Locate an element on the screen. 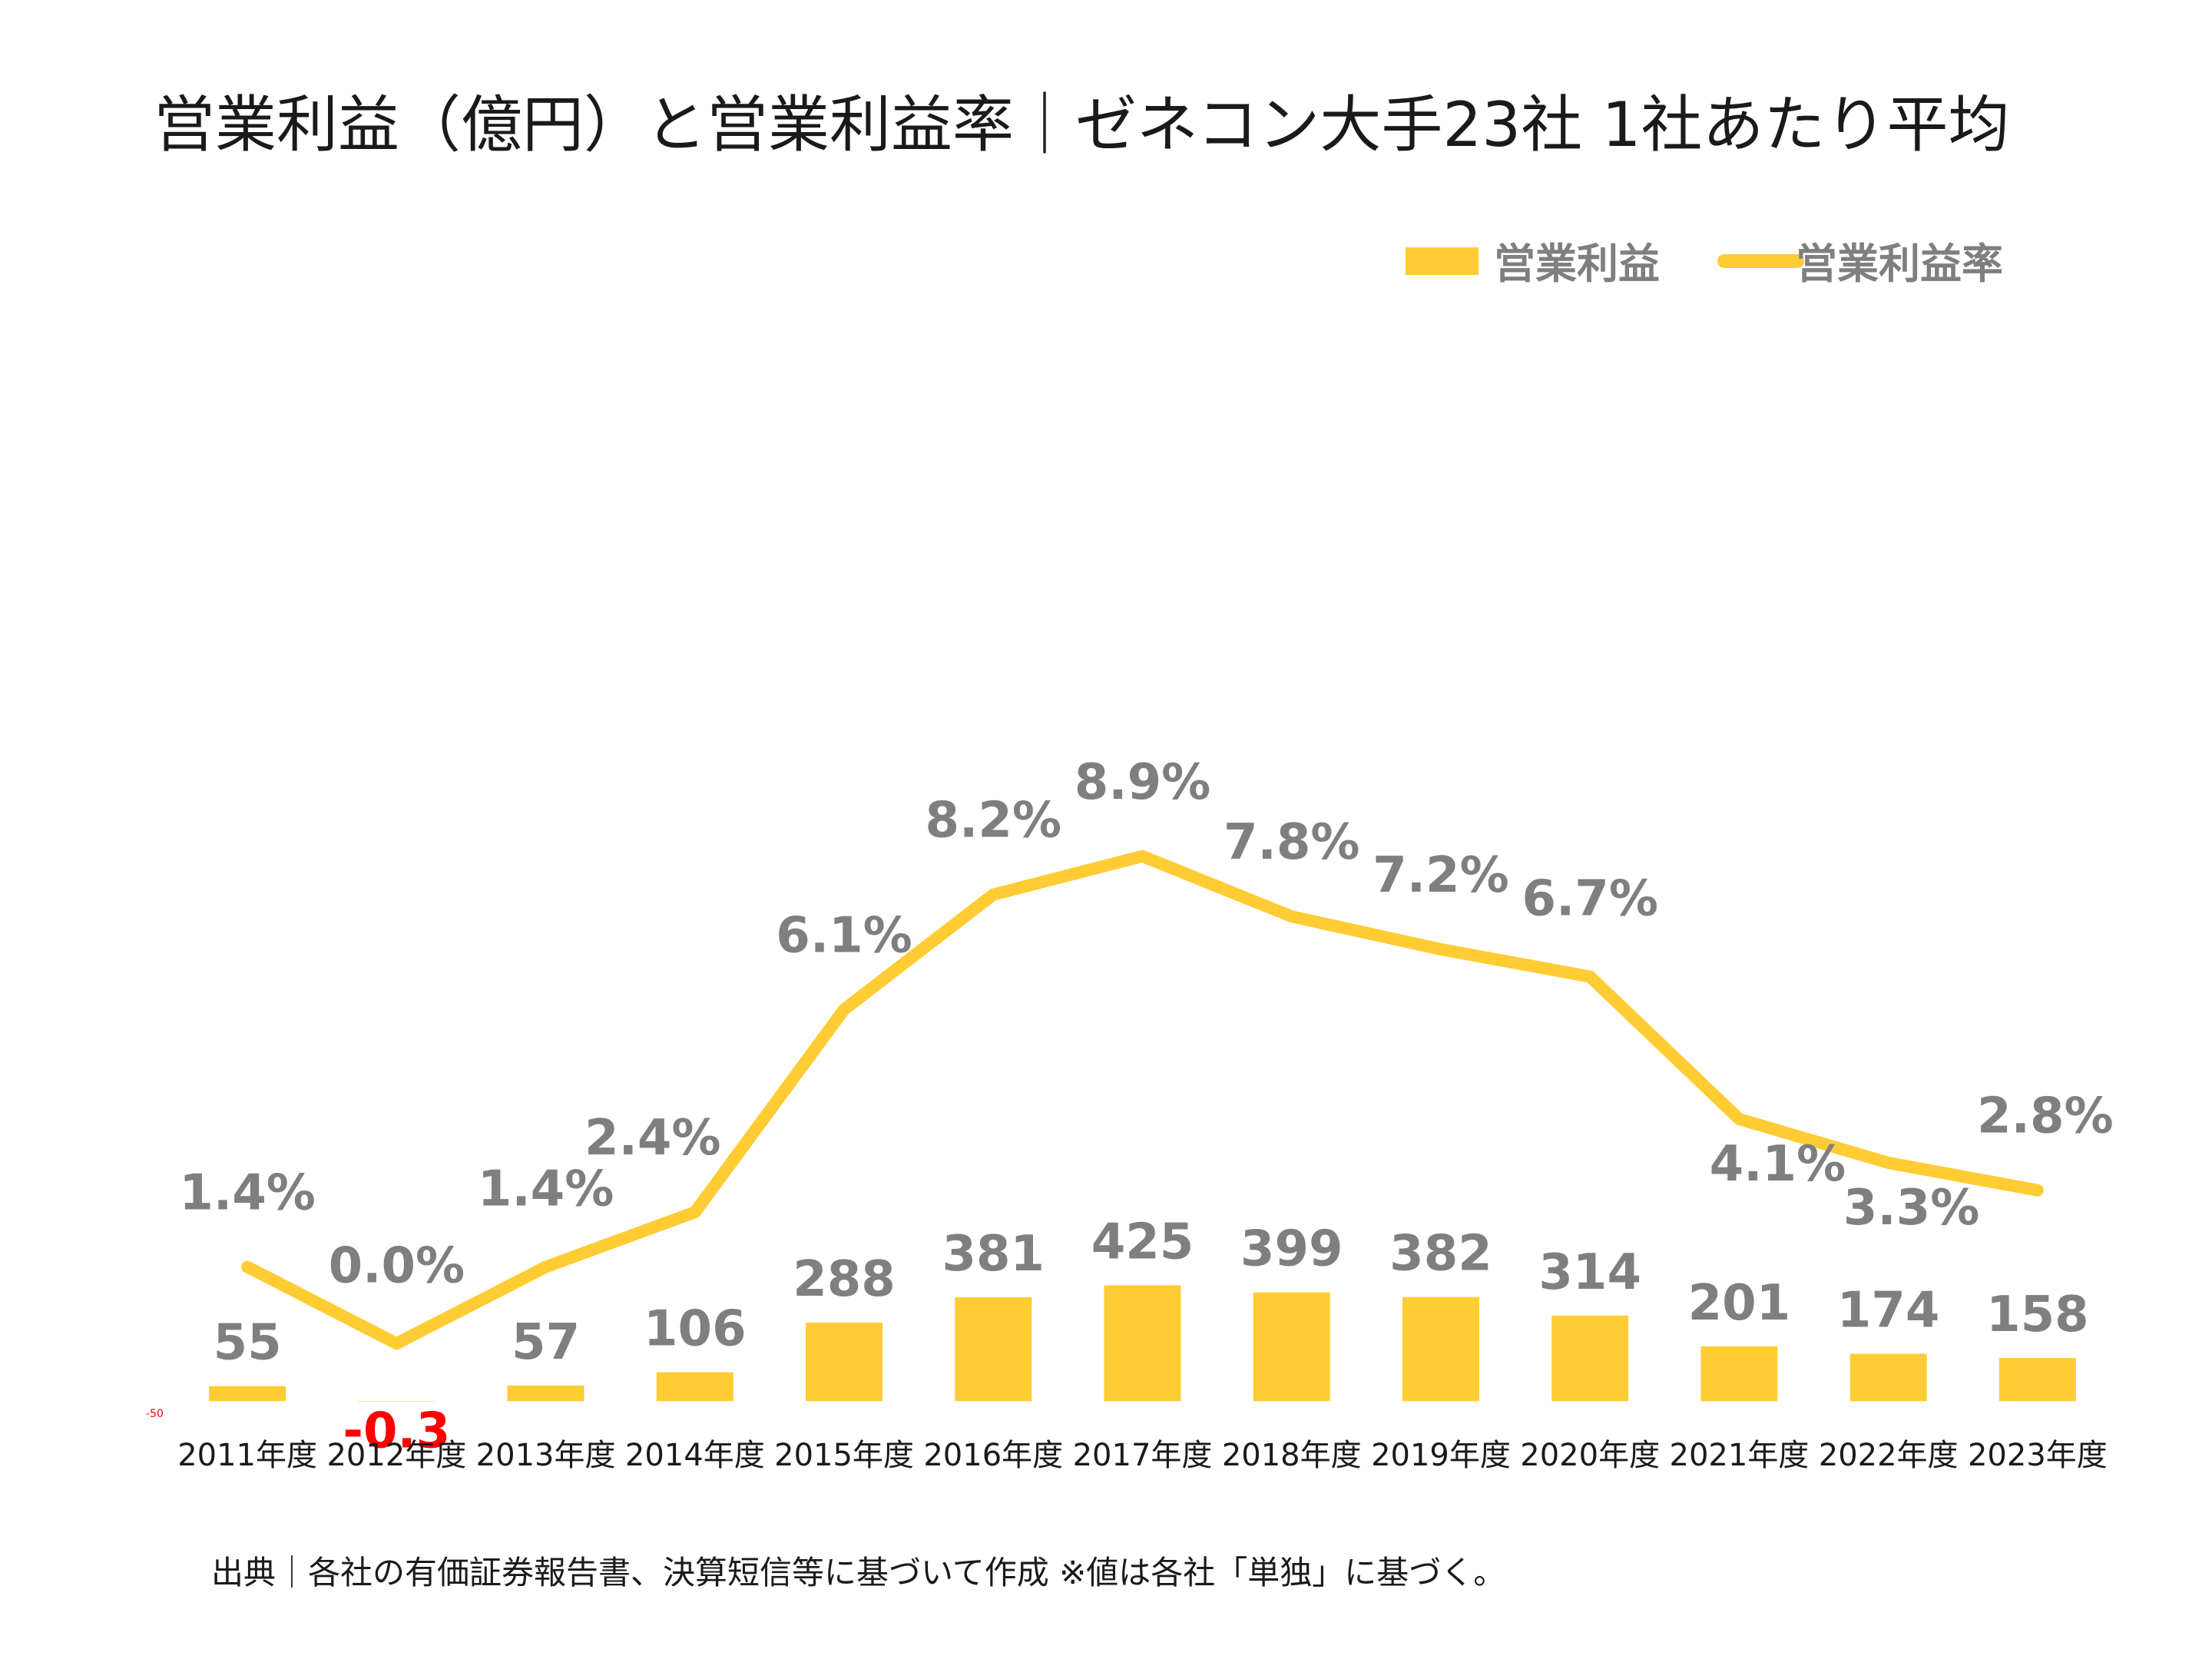  x-tick-2023年度: 2023年度 is located at coordinates (2038, 1456).